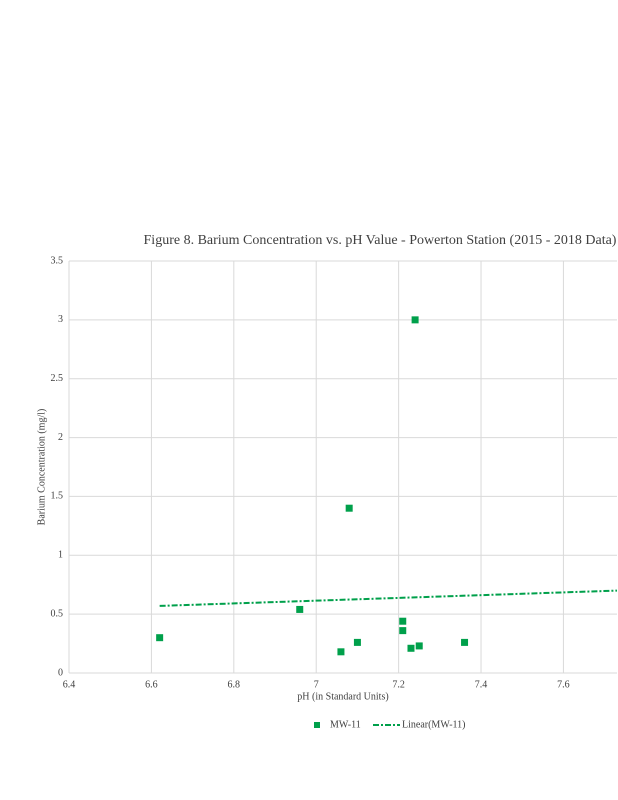 This screenshot has width=618, height=800. I want to click on x-tick-label: 7.6, so click(563, 684).